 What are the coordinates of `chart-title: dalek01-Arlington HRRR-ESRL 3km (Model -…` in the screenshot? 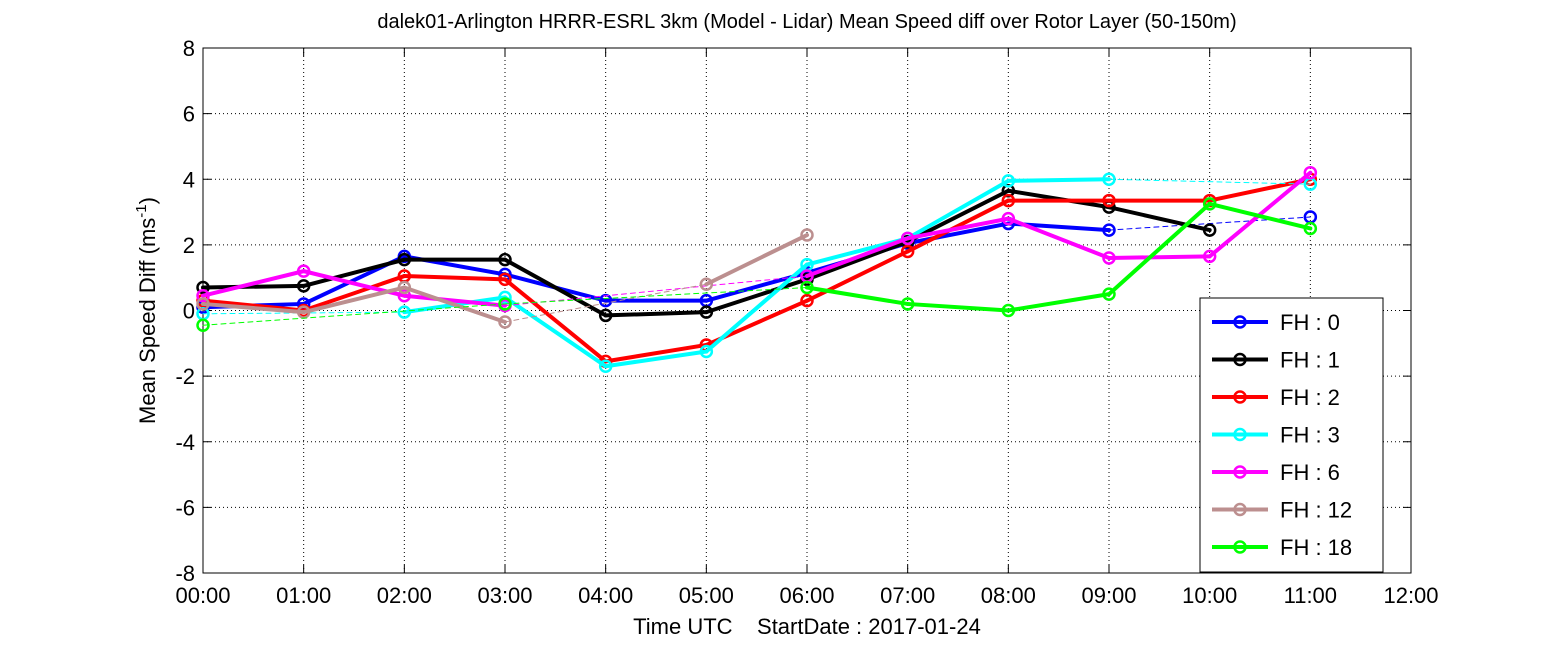 It's located at (806, 22).